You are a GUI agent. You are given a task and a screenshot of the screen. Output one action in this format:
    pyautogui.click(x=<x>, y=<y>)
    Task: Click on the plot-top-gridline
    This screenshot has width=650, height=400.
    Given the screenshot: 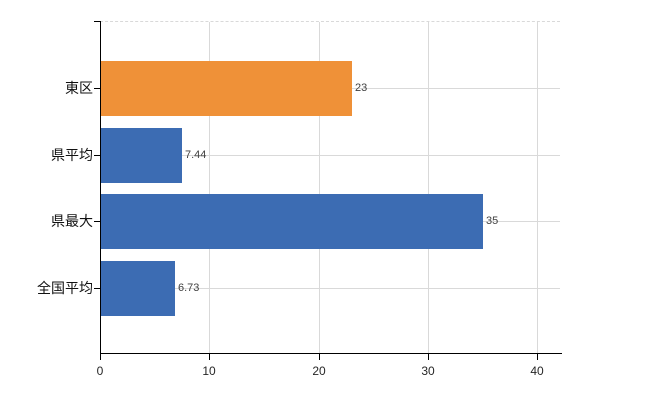 What is the action you would take?
    pyautogui.click(x=330, y=21)
    